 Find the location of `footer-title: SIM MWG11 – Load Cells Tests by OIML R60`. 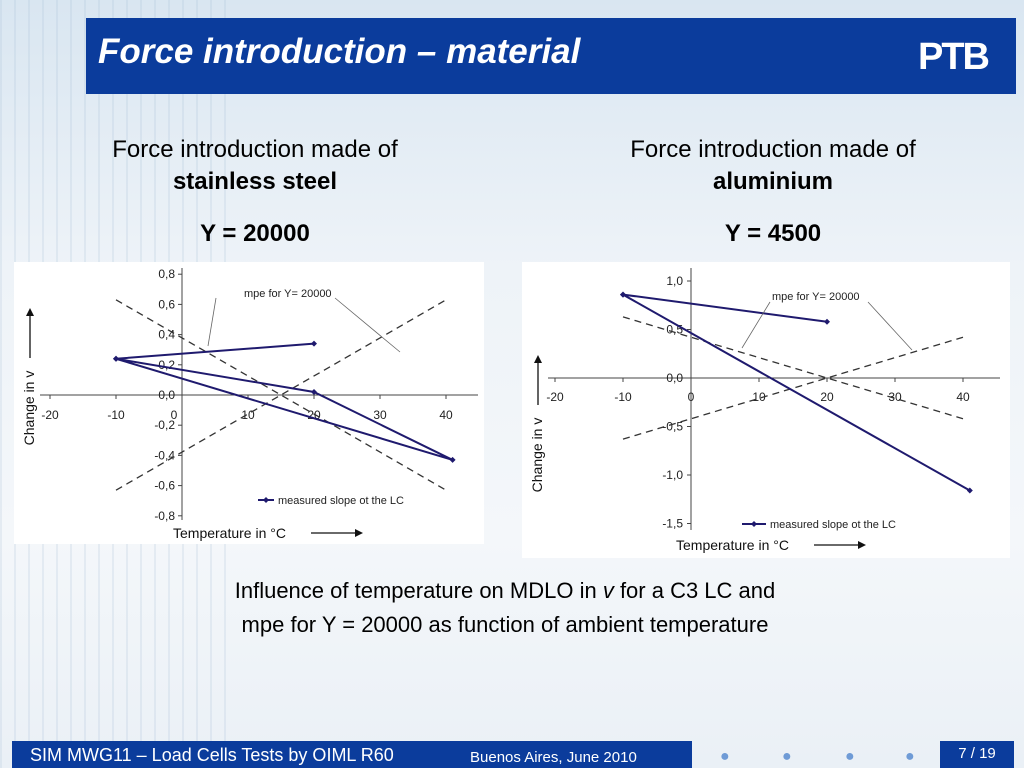

footer-title: SIM MWG11 – Load Cells Tests by OIML R60 is located at coordinates (212, 755).